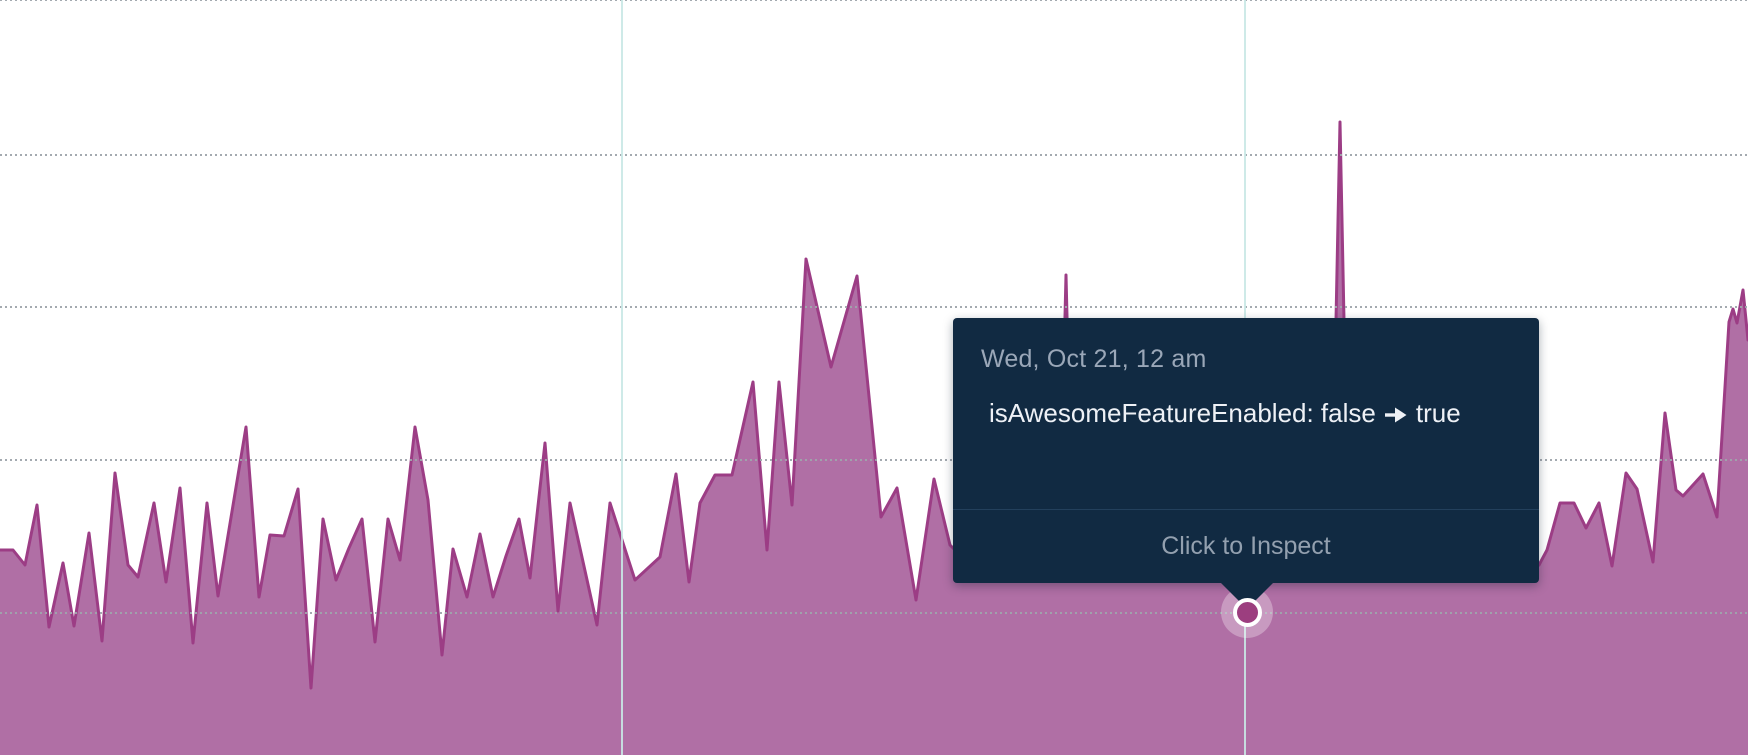 The image size is (1748, 755). I want to click on tooltip-timestamp: Wed, Oct 21, 12 am, so click(1094, 359).